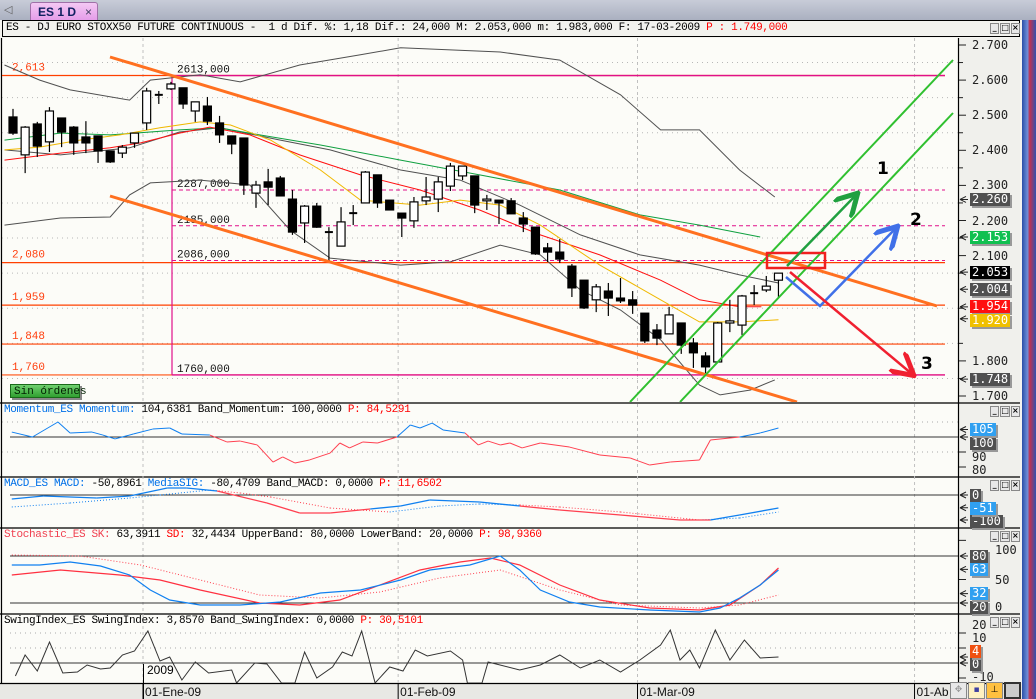 This screenshot has height=699, width=1036. I want to click on breakout-zone-box, so click(796, 260).